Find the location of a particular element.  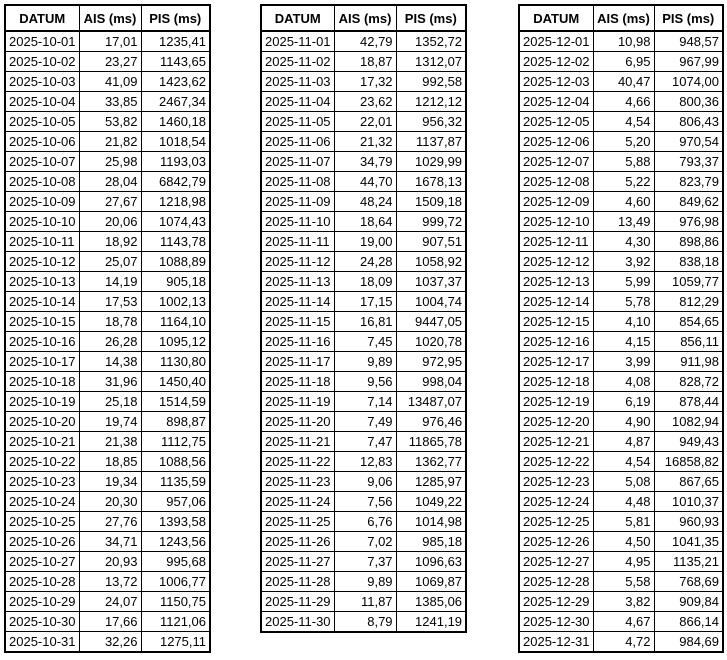

date-cell: 2025-12-26 is located at coordinates (556, 541).